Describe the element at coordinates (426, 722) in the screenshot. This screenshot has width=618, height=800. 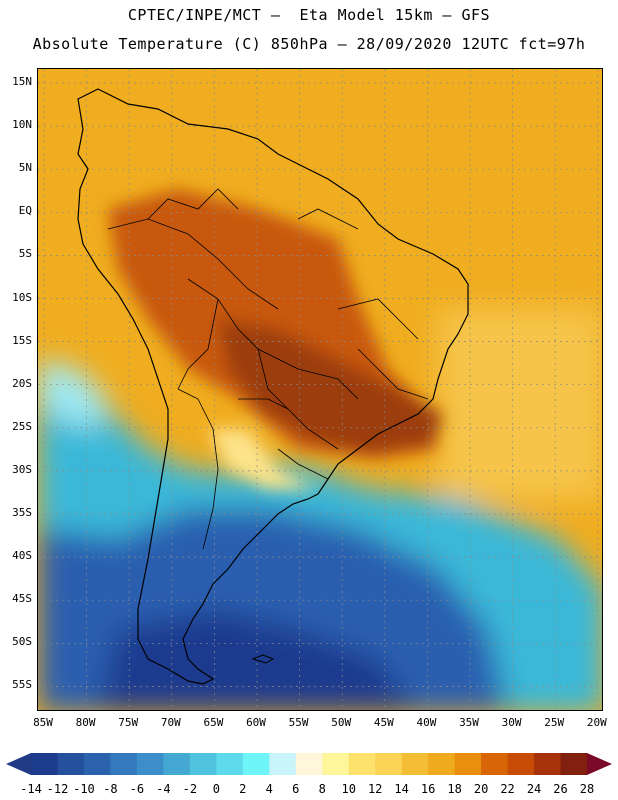
I see `longitude-label: 40W` at that location.